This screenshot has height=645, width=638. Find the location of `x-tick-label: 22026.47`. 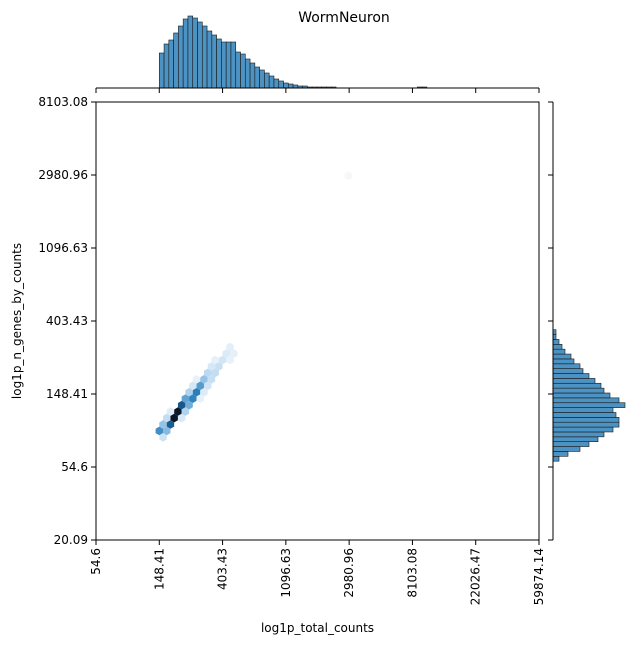

x-tick-label: 22026.47 is located at coordinates (476, 576).